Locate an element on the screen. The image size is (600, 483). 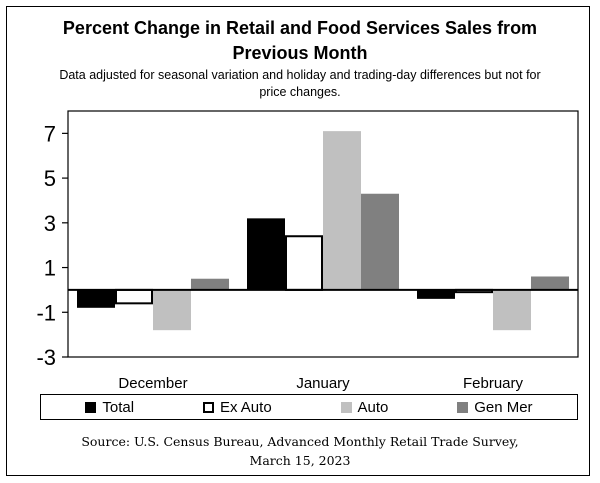
y-tick-label-5: 7 is located at coordinates (50, 133).